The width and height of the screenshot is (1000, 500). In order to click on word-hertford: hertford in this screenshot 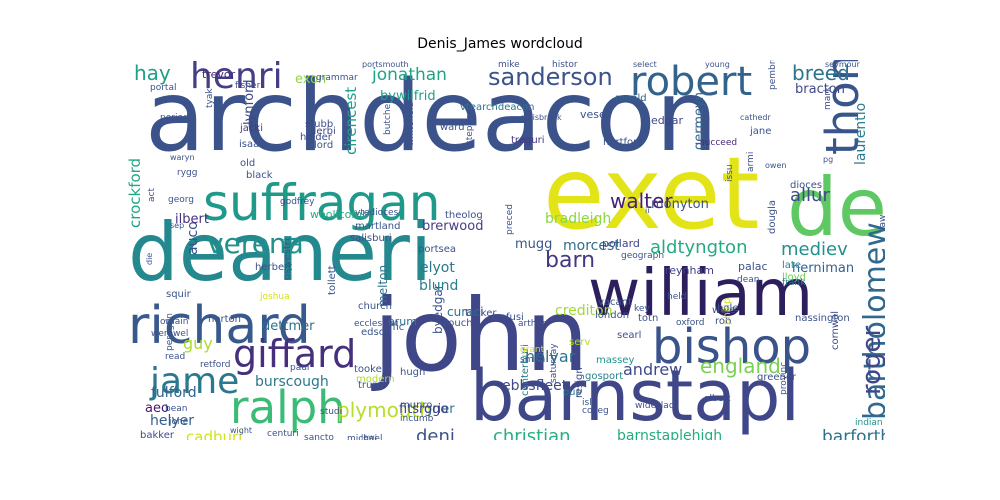, I will do `click(623, 142)`.